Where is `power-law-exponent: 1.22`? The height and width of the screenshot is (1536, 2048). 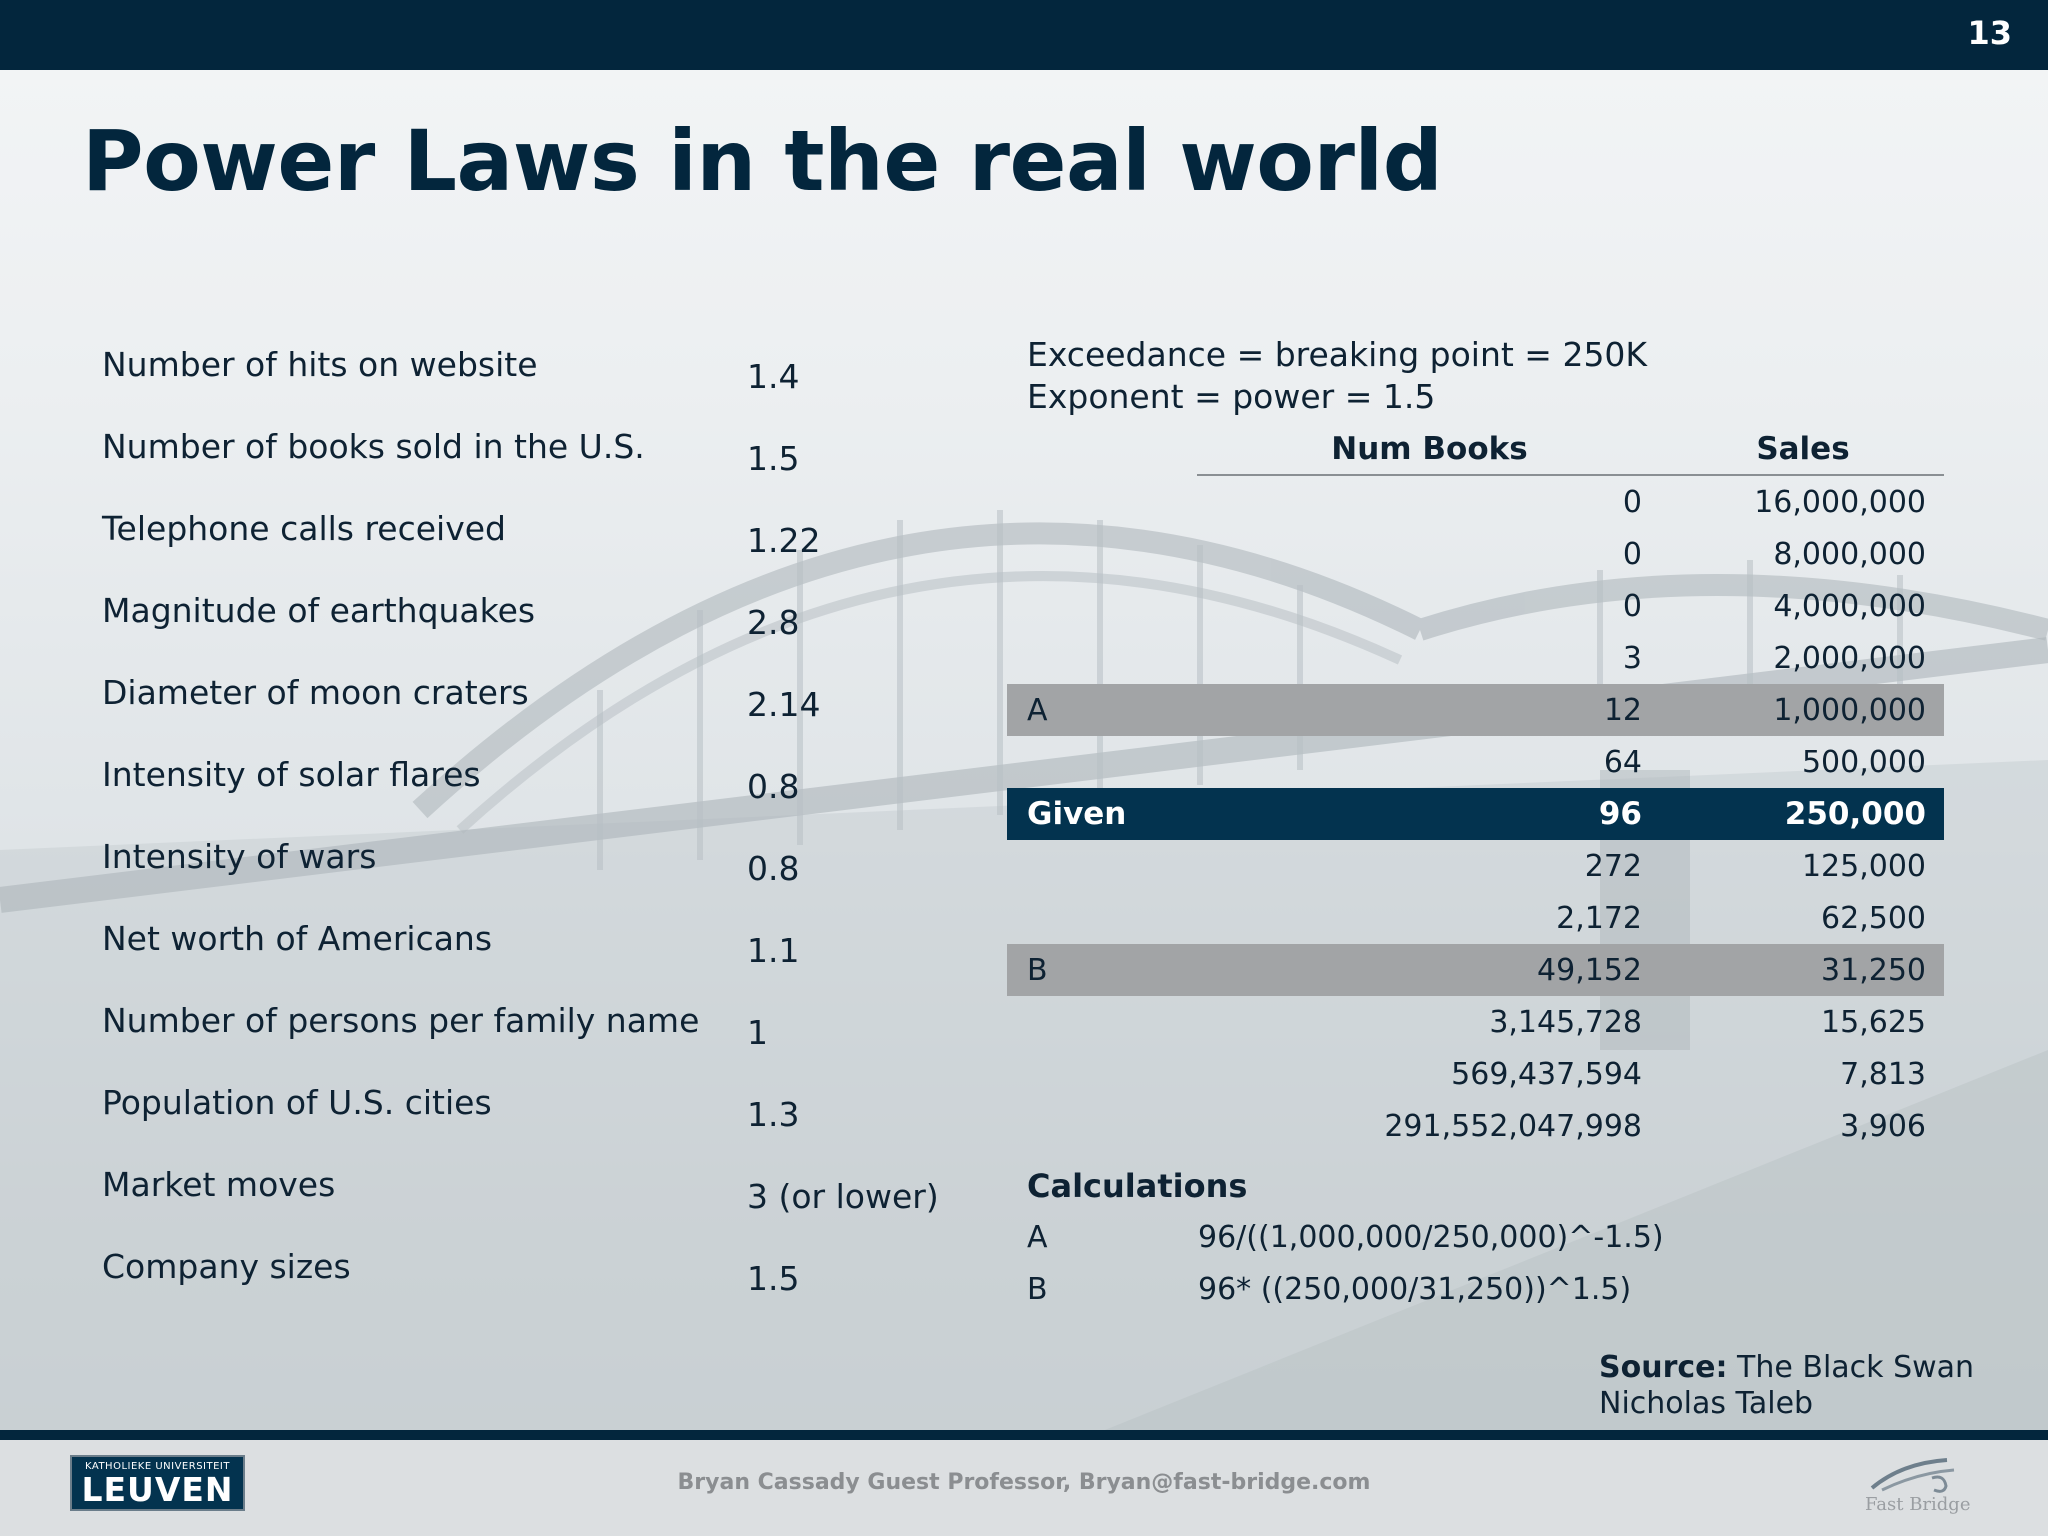
power-law-exponent: 1.22 is located at coordinates (784, 540).